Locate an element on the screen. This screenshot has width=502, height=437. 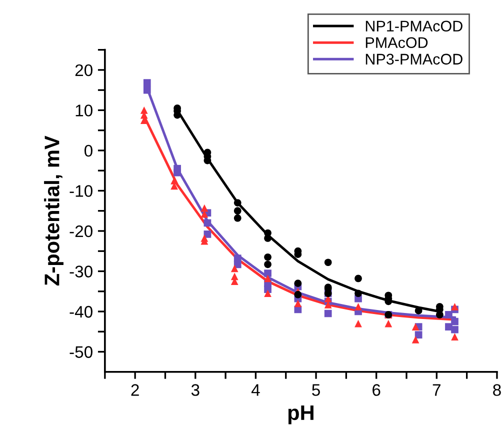
y-tick-label: -30 is located at coordinates (81, 272).